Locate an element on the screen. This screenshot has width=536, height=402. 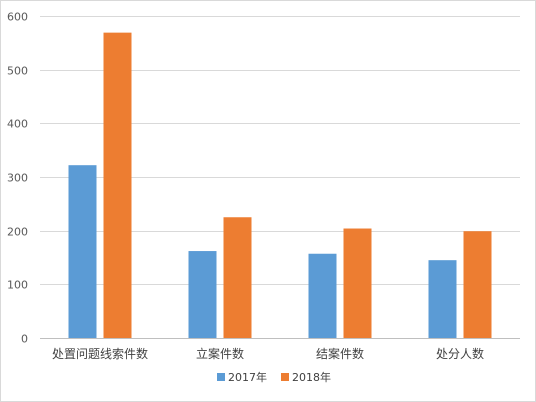
legend: 2017年 2018年 is located at coordinates (274, 377).